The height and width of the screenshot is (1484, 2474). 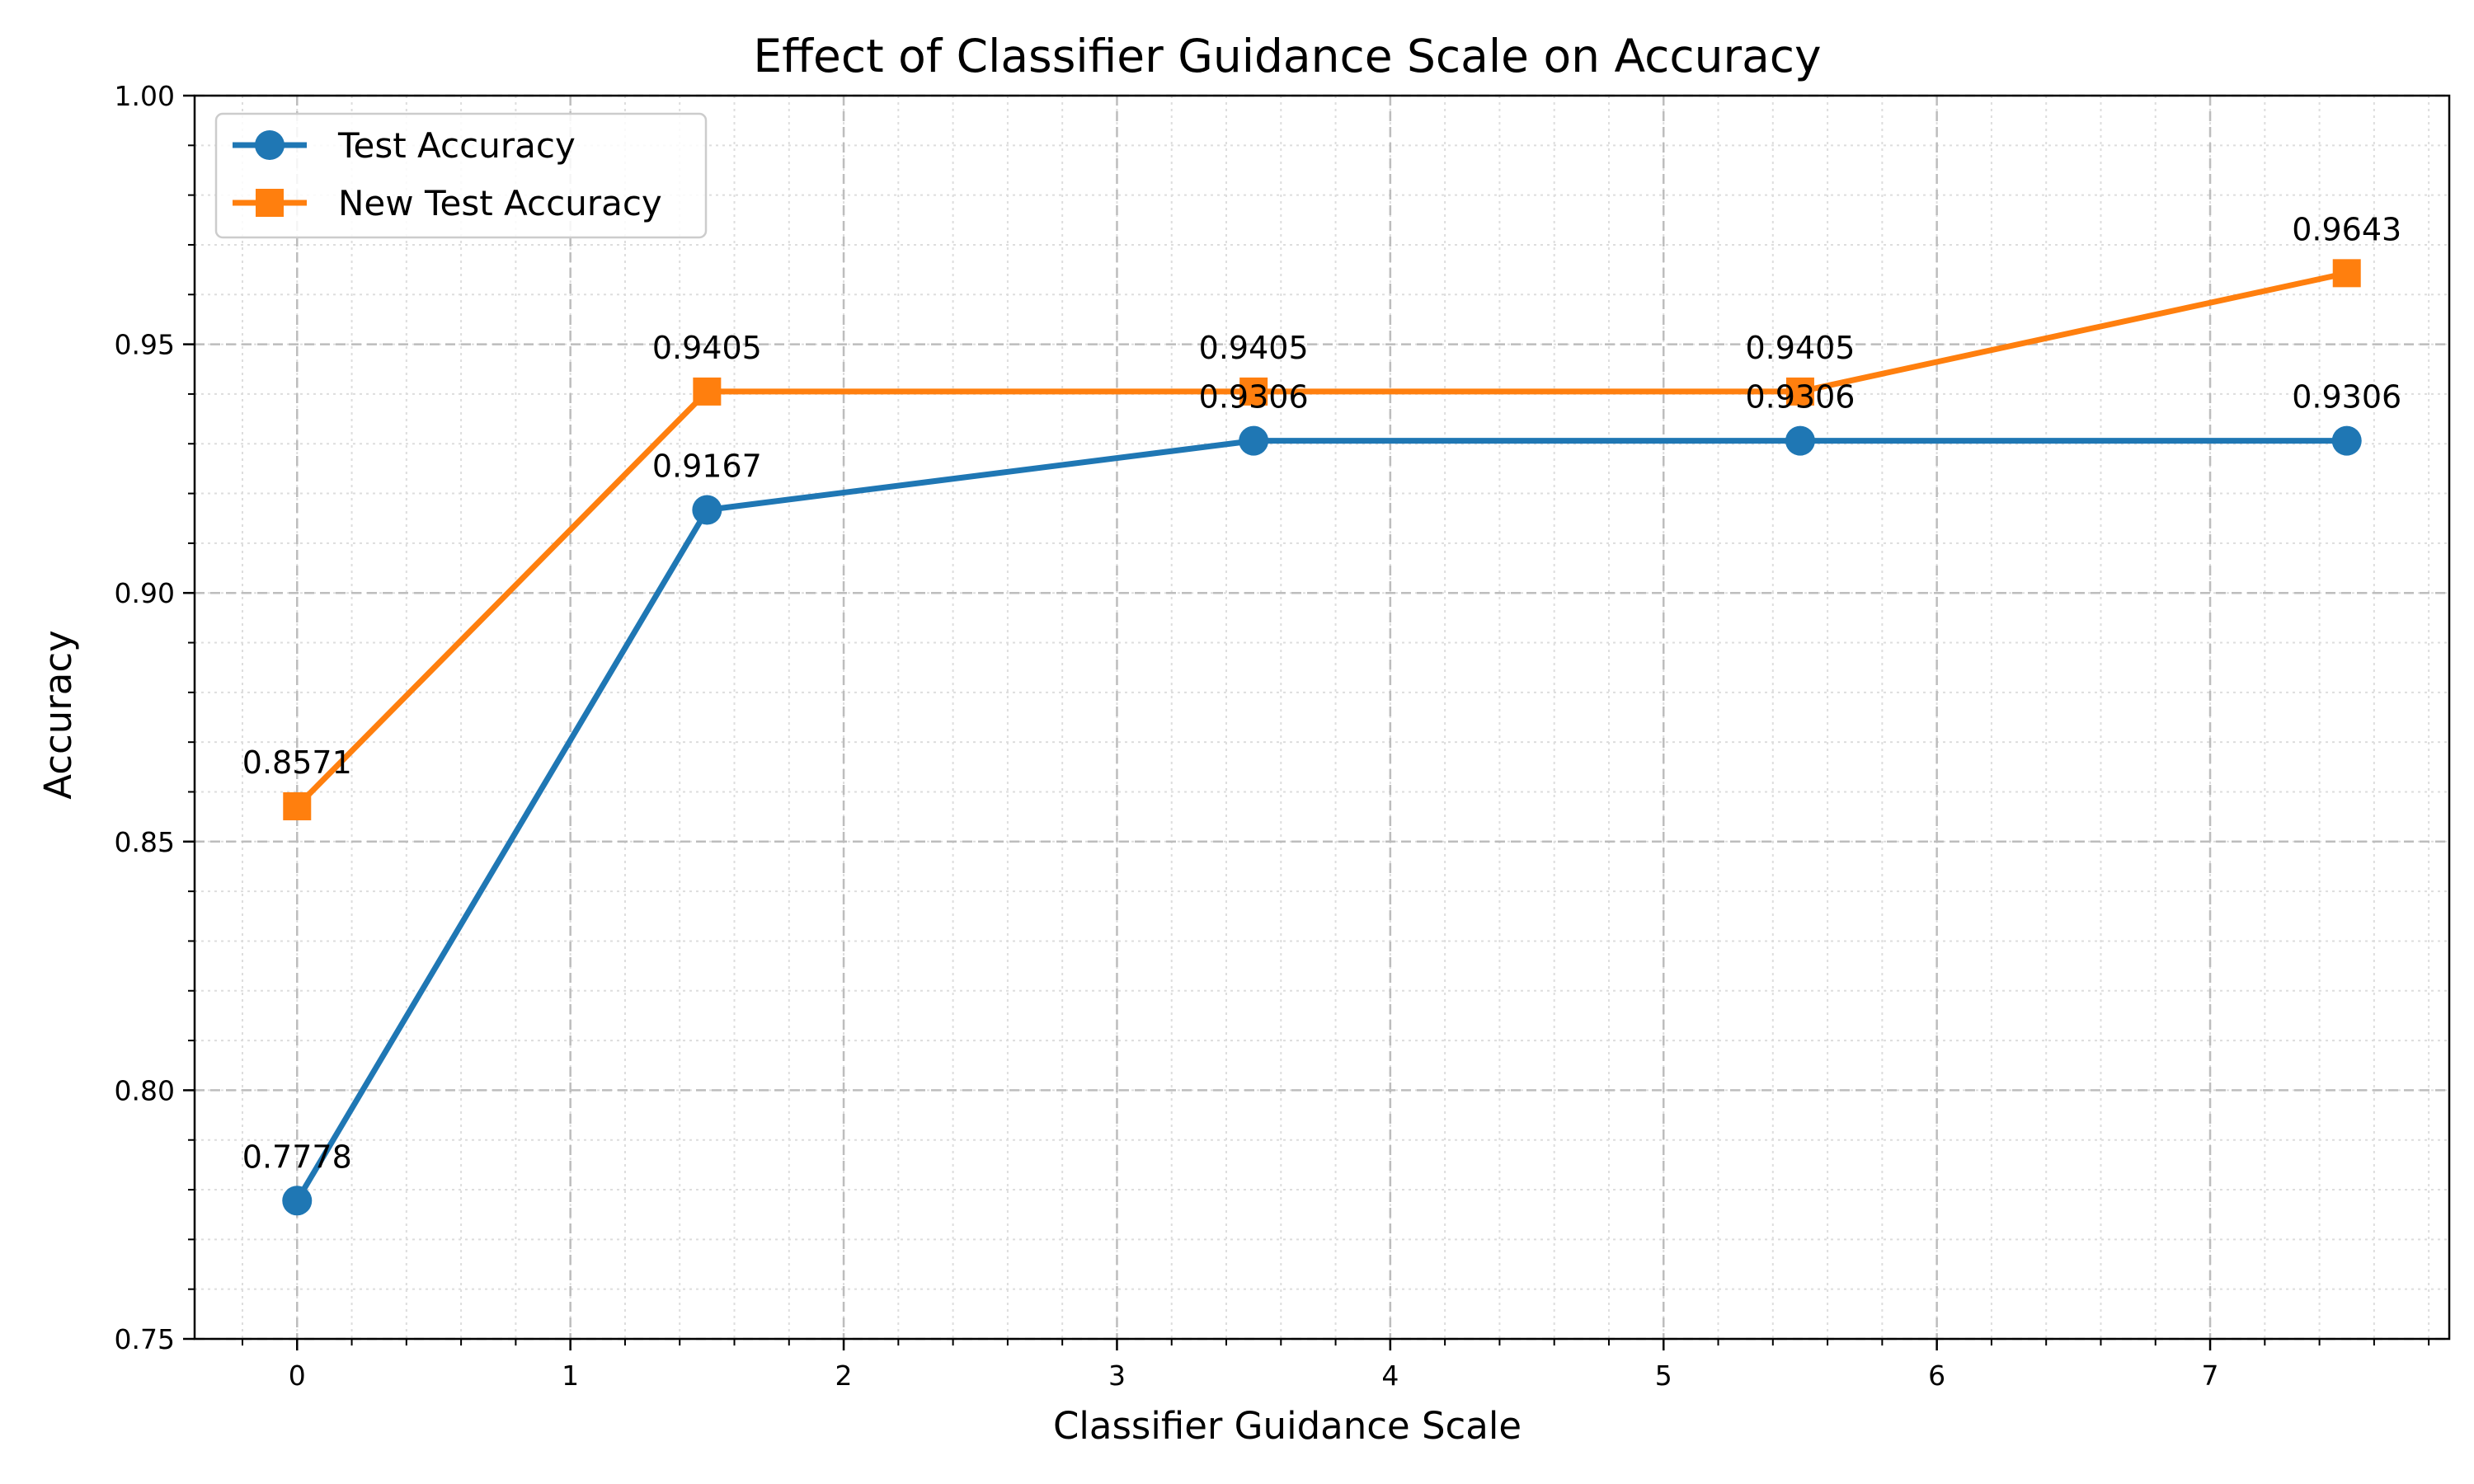 What do you see at coordinates (297, 1376) in the screenshot?
I see `x-tick-label: 0` at bounding box center [297, 1376].